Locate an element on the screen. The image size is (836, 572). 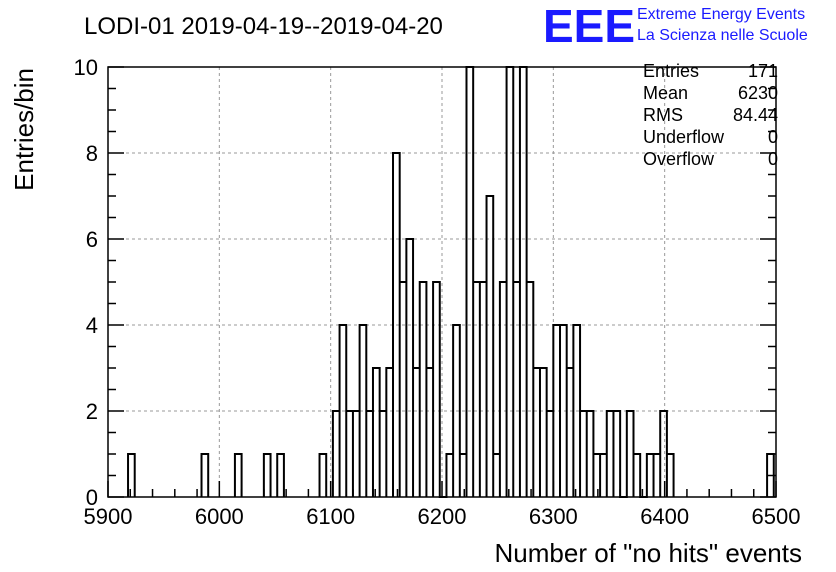
x-tick-label: 5900 is located at coordinates (108, 516).